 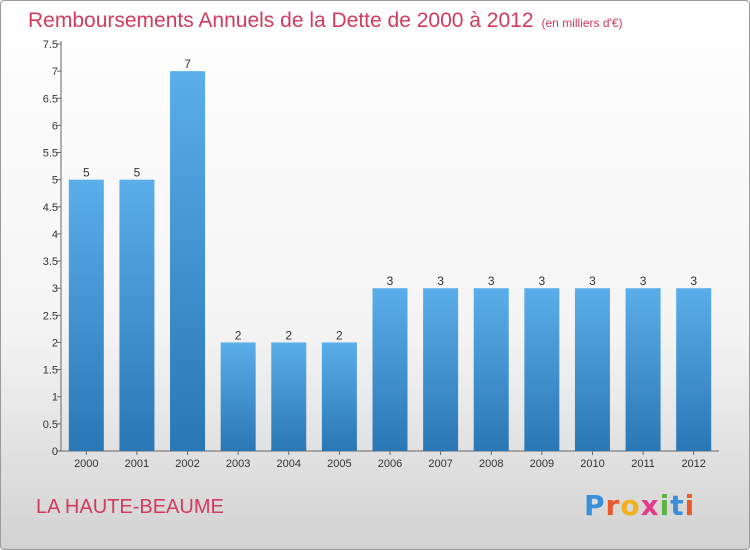 What do you see at coordinates (582, 23) in the screenshot?
I see `chart-subtitle: (en milliers d'€)` at bounding box center [582, 23].